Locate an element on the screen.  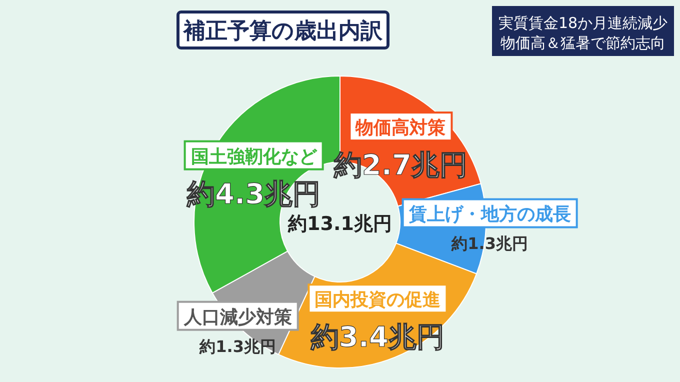
slice-label: 賃上げ・地方の成長 is located at coordinates (489, 215).